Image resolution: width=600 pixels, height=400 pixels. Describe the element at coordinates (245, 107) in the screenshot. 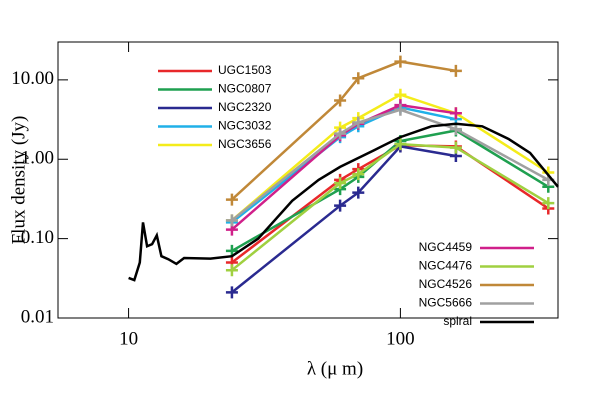

I see `legend-label: NGC2320` at that location.